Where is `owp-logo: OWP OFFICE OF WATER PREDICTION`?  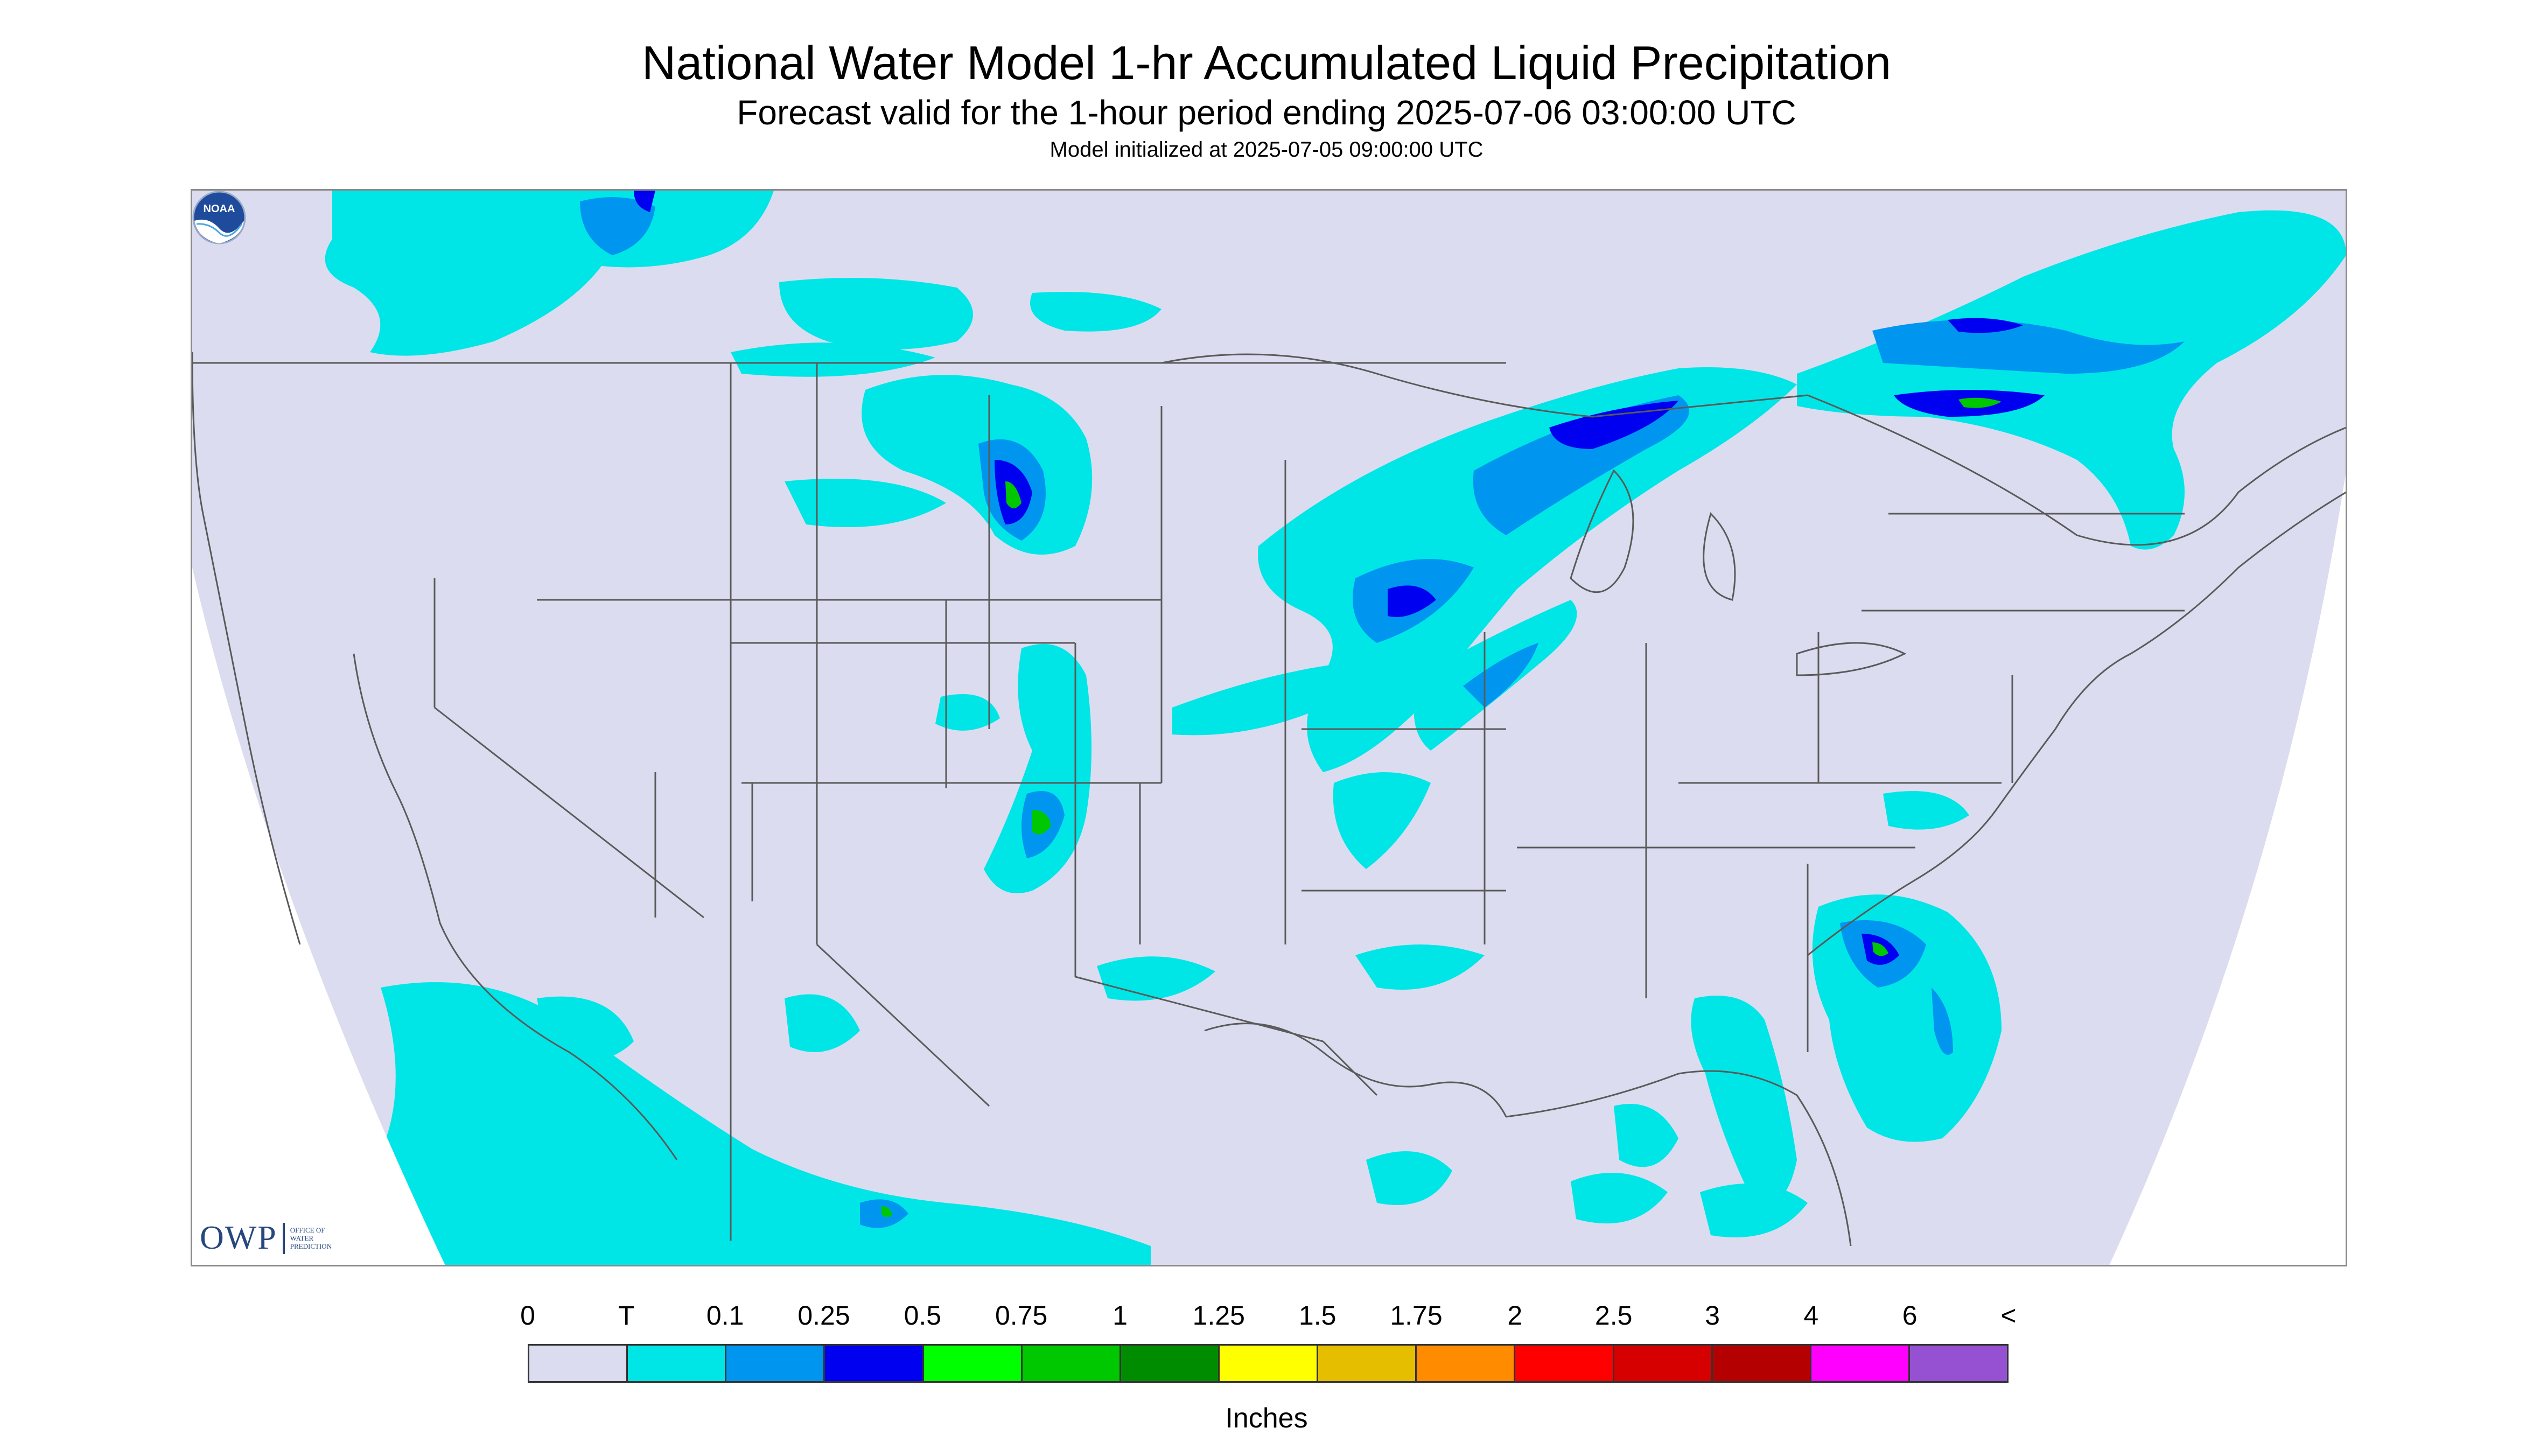
owp-logo: OWP OFFICE OF WATER PREDICTION is located at coordinates (266, 1238).